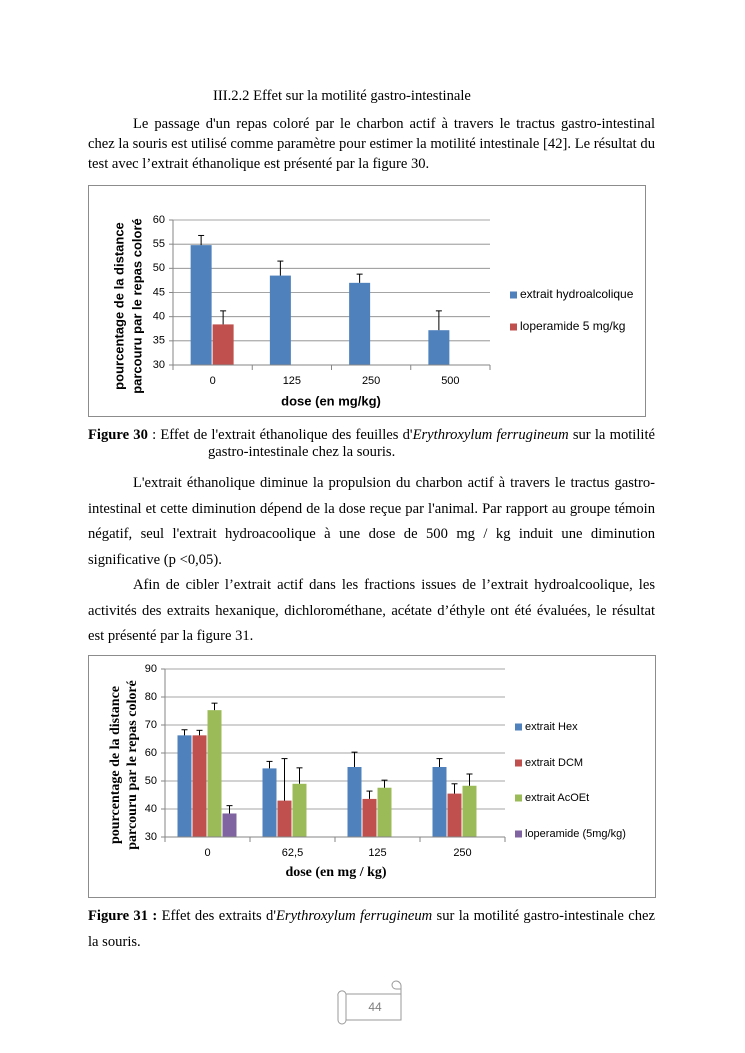  What do you see at coordinates (154, 435) in the screenshot?
I see `caption-sep: :` at bounding box center [154, 435].